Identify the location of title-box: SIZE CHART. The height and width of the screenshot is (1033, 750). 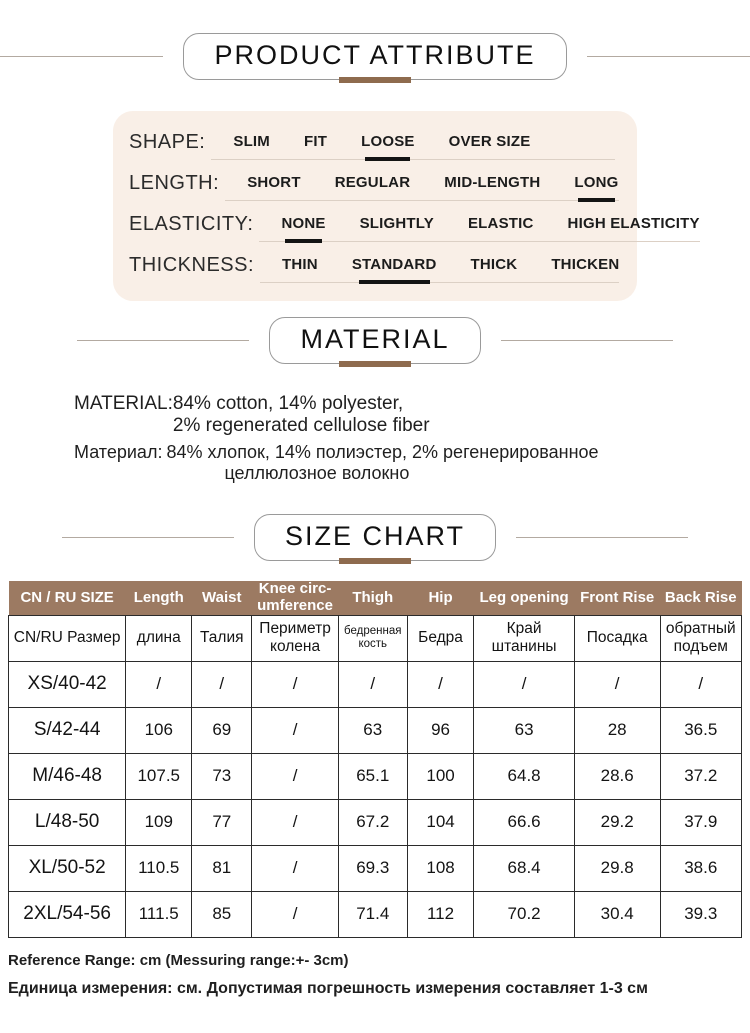
(375, 539).